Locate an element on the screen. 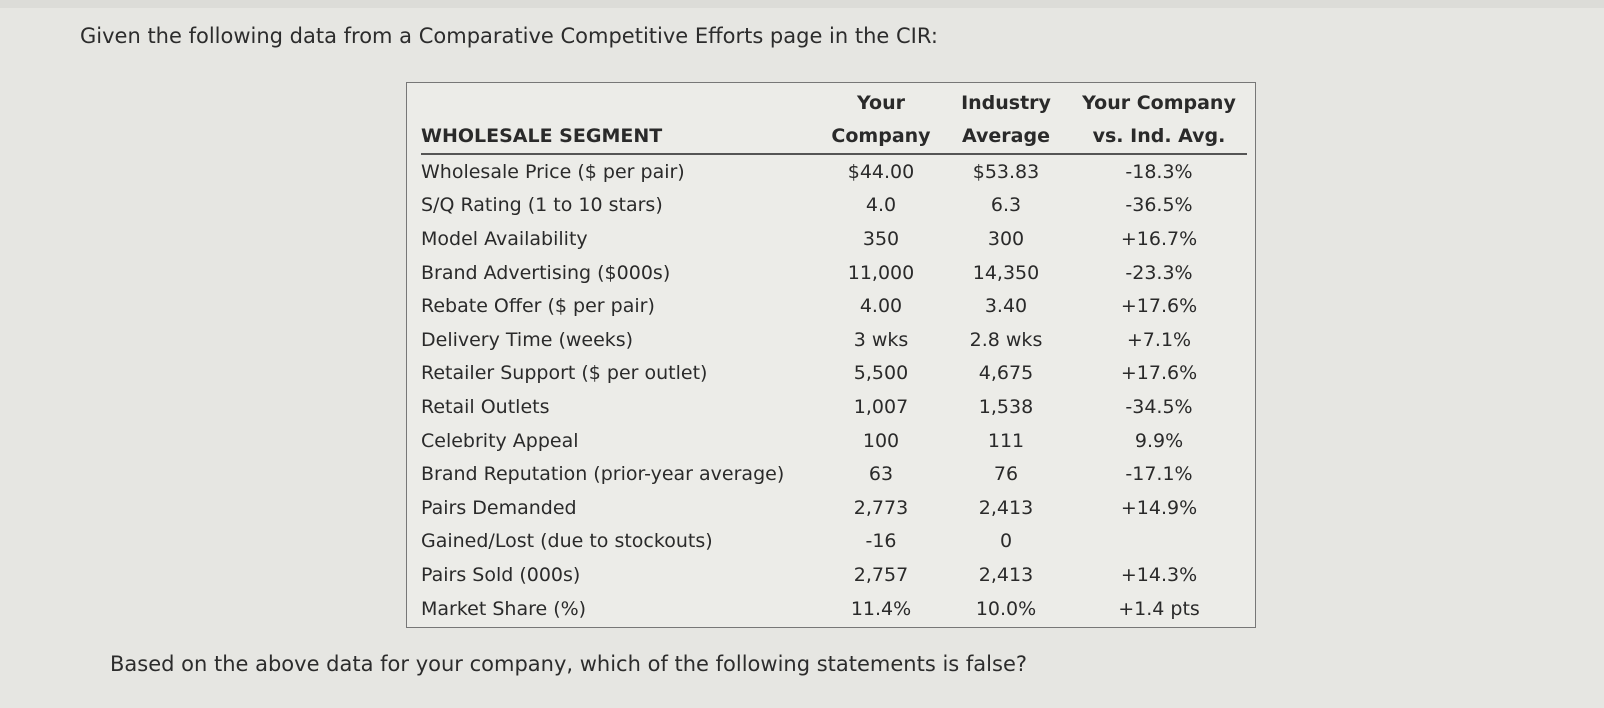  row-value: +14.9% is located at coordinates (1159, 507).